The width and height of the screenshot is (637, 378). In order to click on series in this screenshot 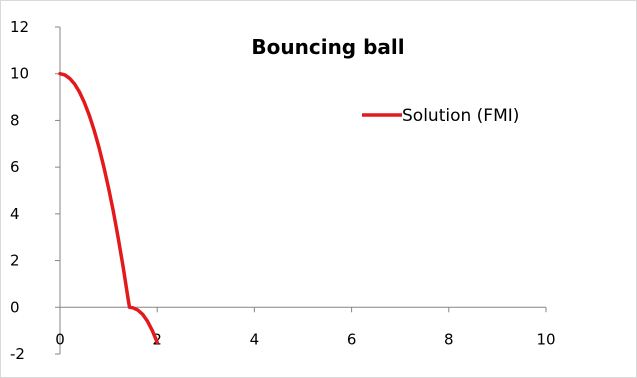, I will do `click(108, 208)`.